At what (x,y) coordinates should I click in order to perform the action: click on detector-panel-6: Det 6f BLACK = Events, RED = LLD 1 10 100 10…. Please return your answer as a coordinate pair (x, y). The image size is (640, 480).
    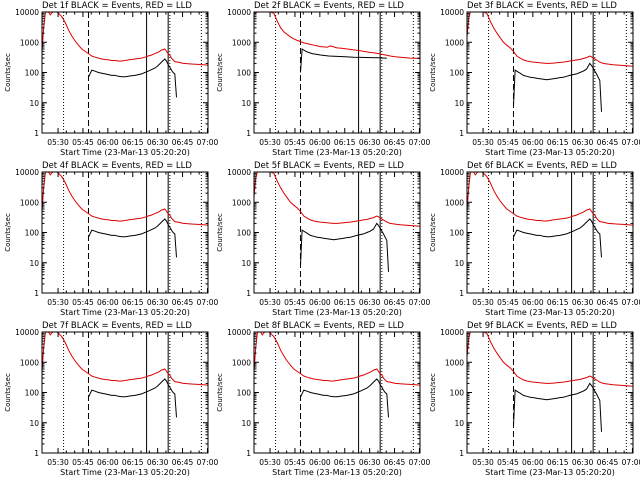
    Looking at the image, I should click on (534, 239).